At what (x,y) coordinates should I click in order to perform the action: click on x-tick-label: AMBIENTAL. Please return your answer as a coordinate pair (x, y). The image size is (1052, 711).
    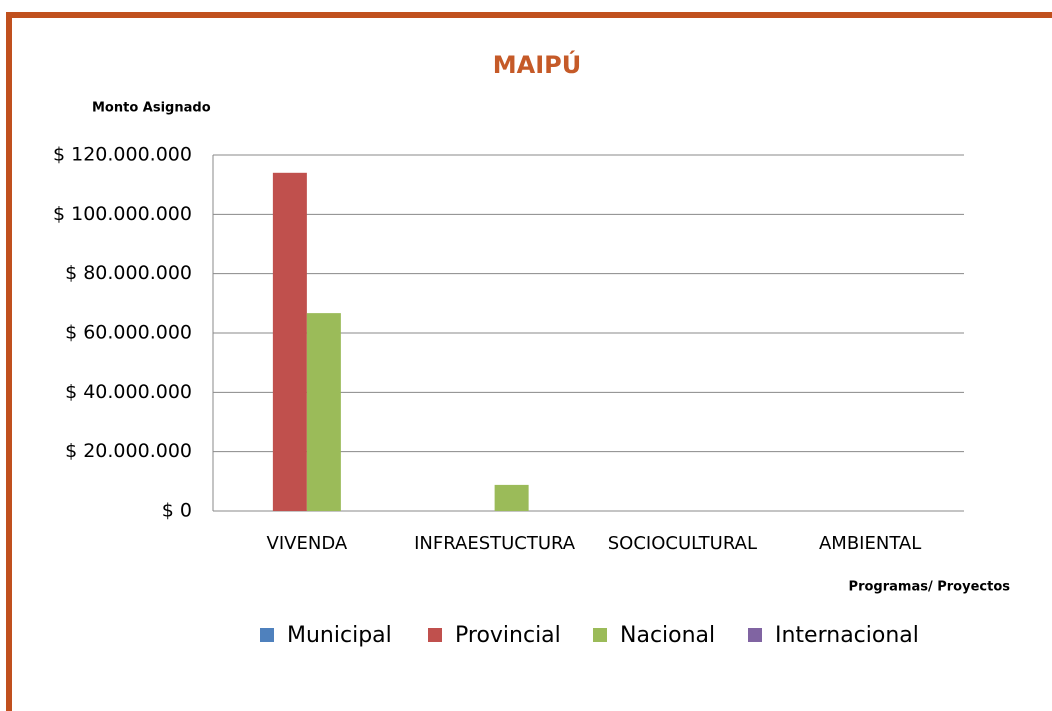
    Looking at the image, I should click on (870, 543).